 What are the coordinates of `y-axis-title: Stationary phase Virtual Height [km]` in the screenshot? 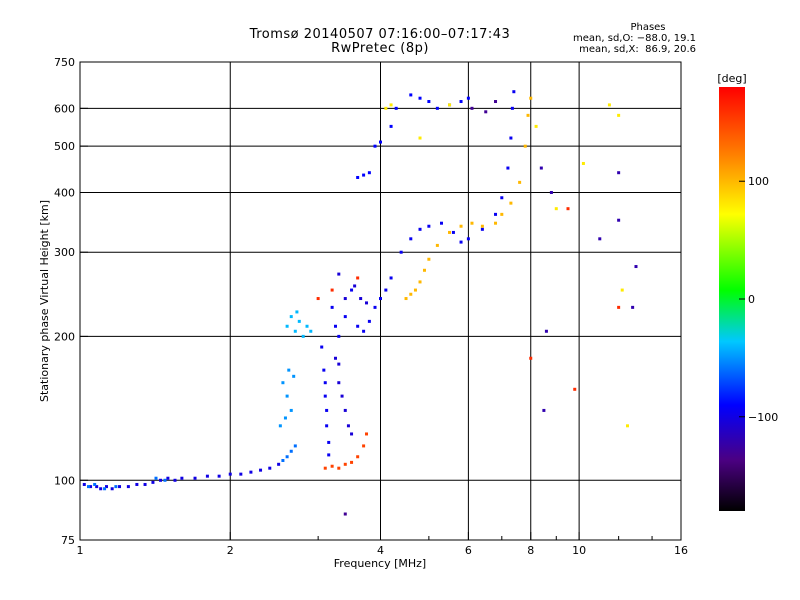 It's located at (44, 301).